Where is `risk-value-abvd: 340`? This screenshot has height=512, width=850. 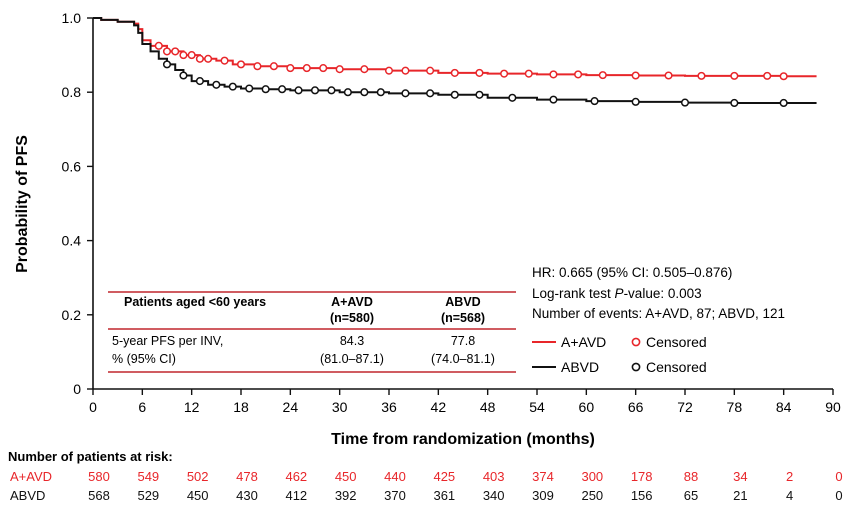 risk-value-abvd: 340 is located at coordinates (494, 495).